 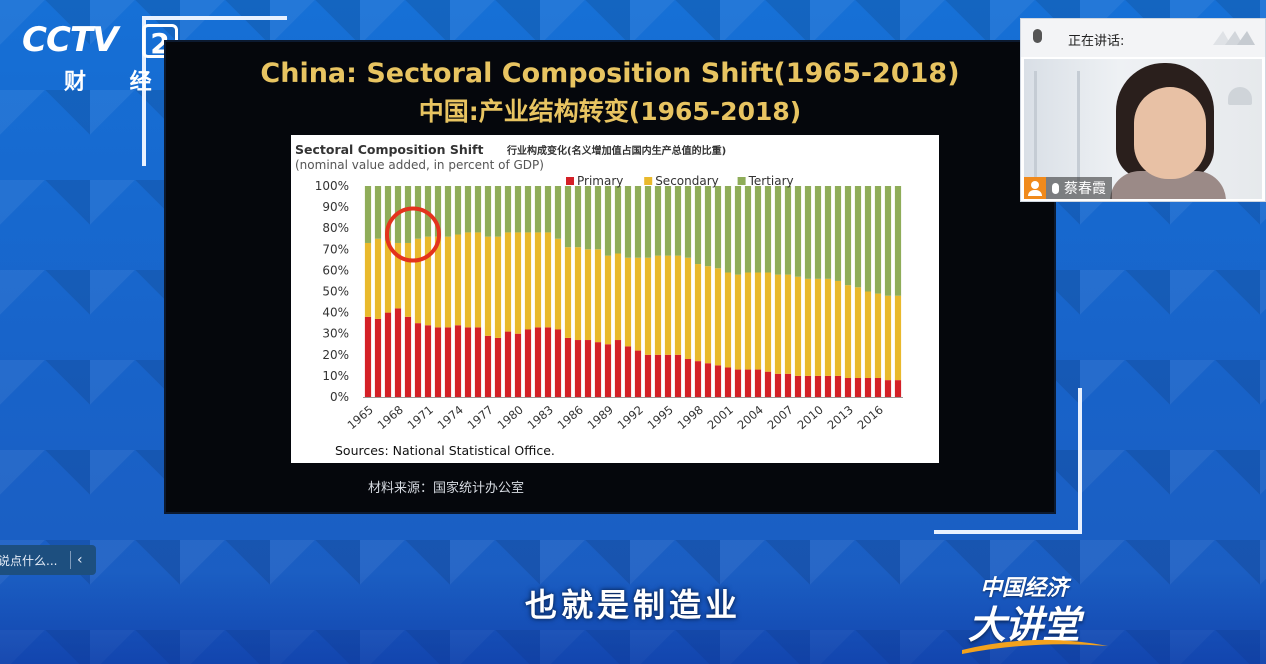 What do you see at coordinates (548, 362) in the screenshot?
I see `bar-primary-1983` at bounding box center [548, 362].